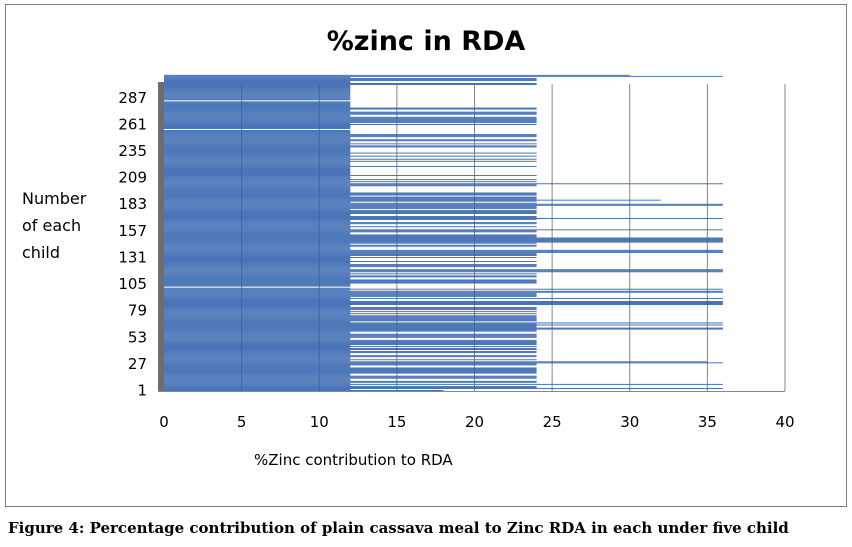 This screenshot has height=547, width=852. Describe the element at coordinates (142, 390) in the screenshot. I see `y-tick-label: 1` at that location.